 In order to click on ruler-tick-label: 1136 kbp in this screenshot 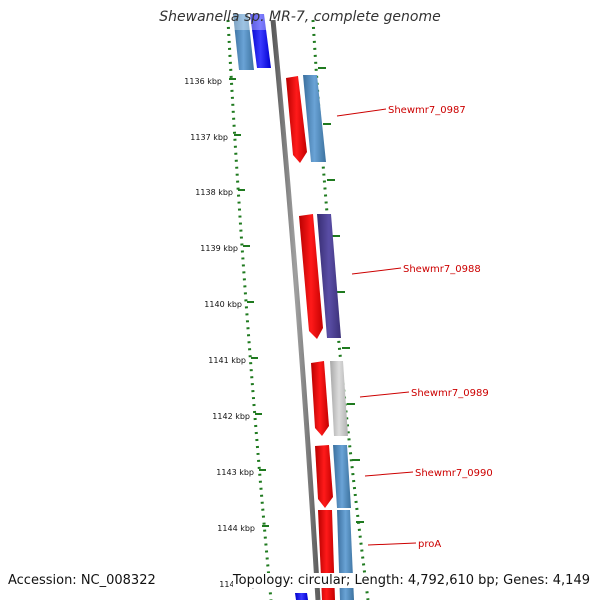, I will do `click(203, 81)`.